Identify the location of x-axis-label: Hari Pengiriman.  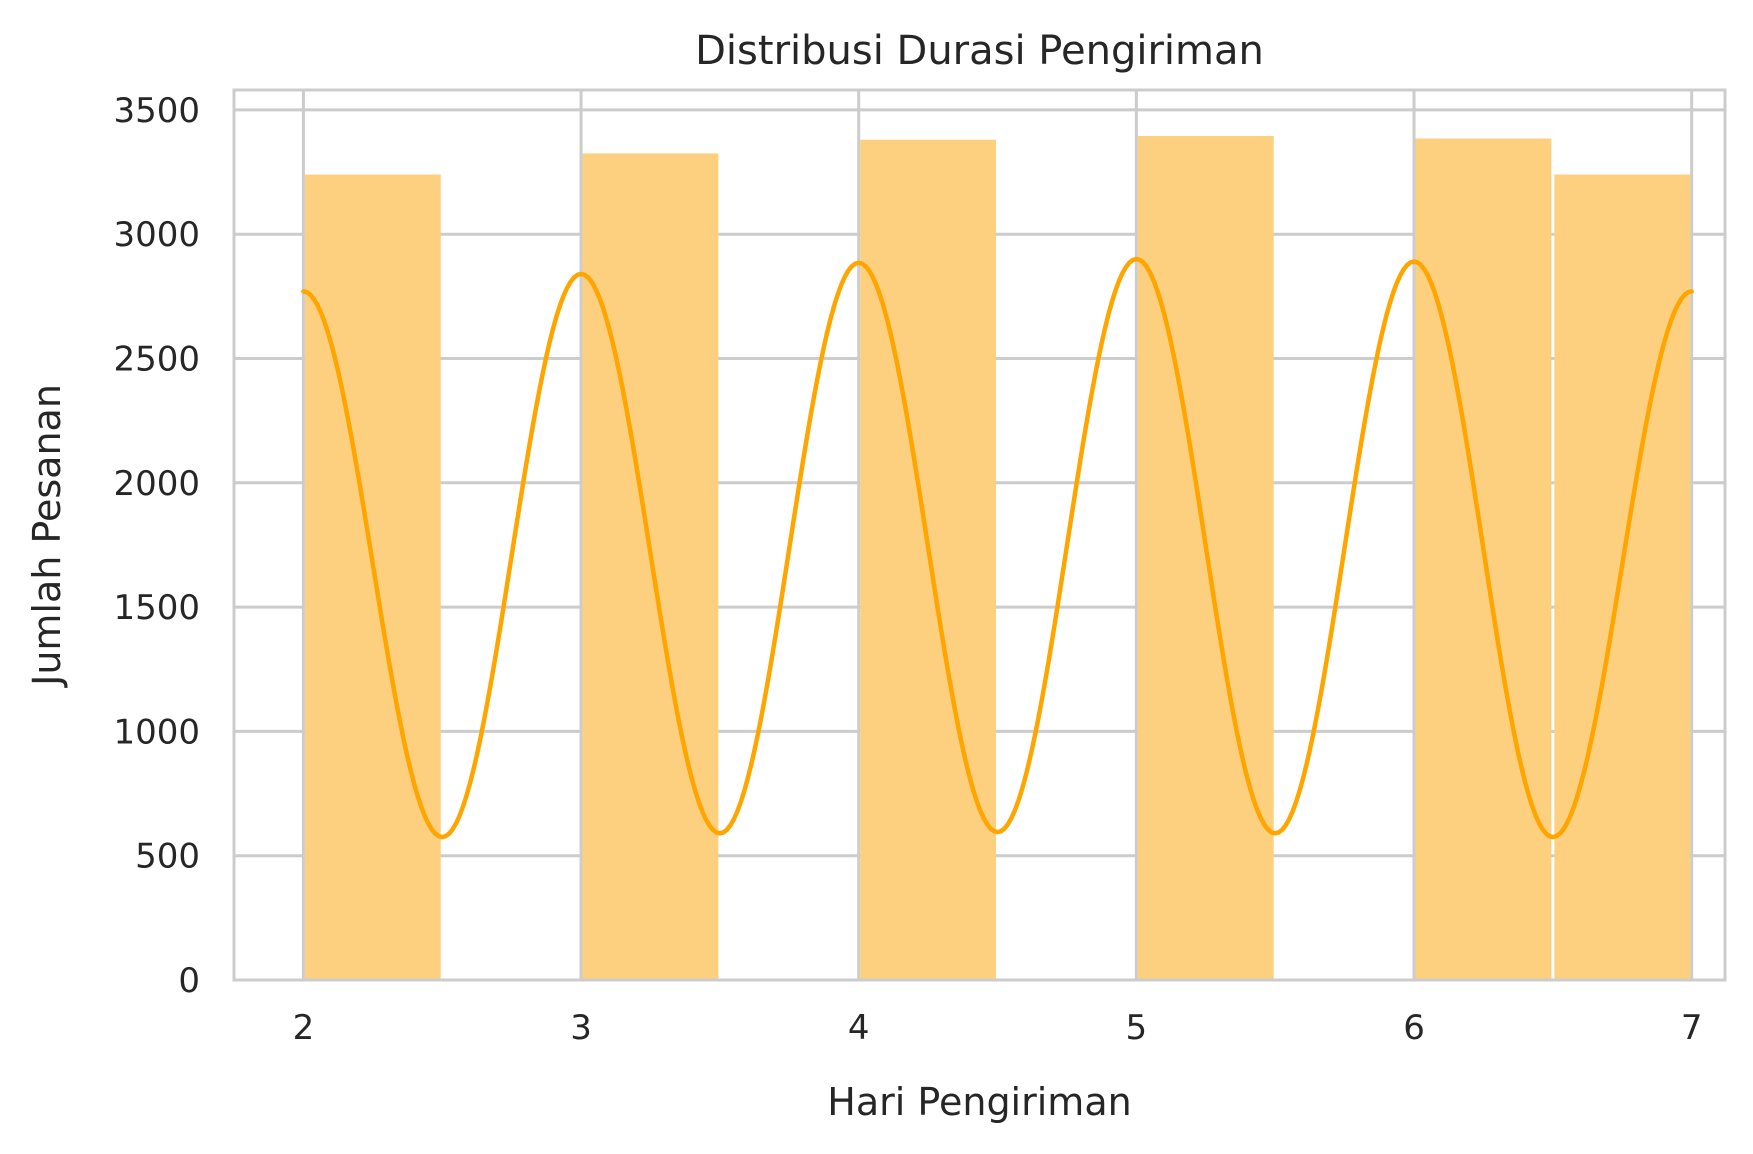
(979, 1102).